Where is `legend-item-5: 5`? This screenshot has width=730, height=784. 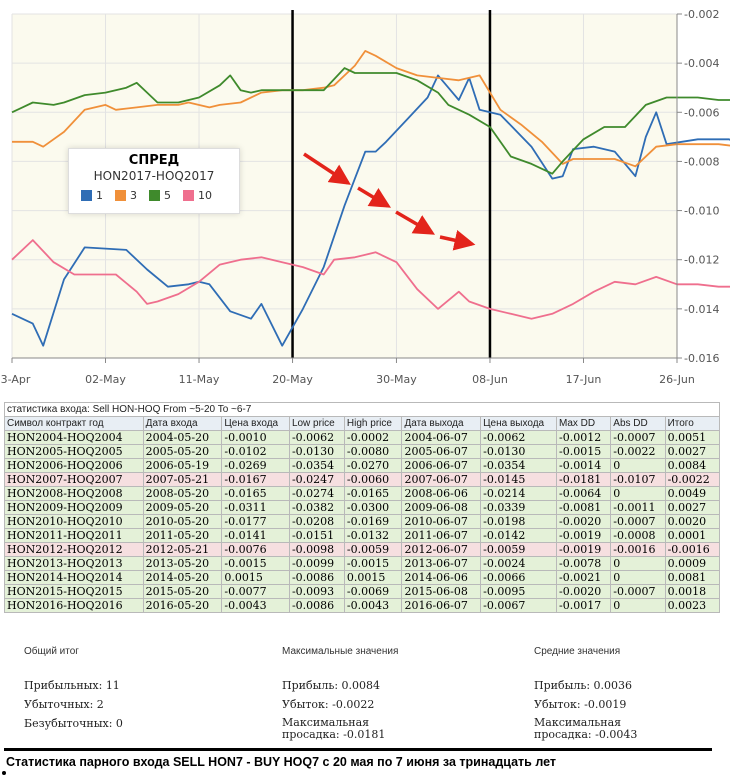
legend-item-5: 5 is located at coordinates (160, 195).